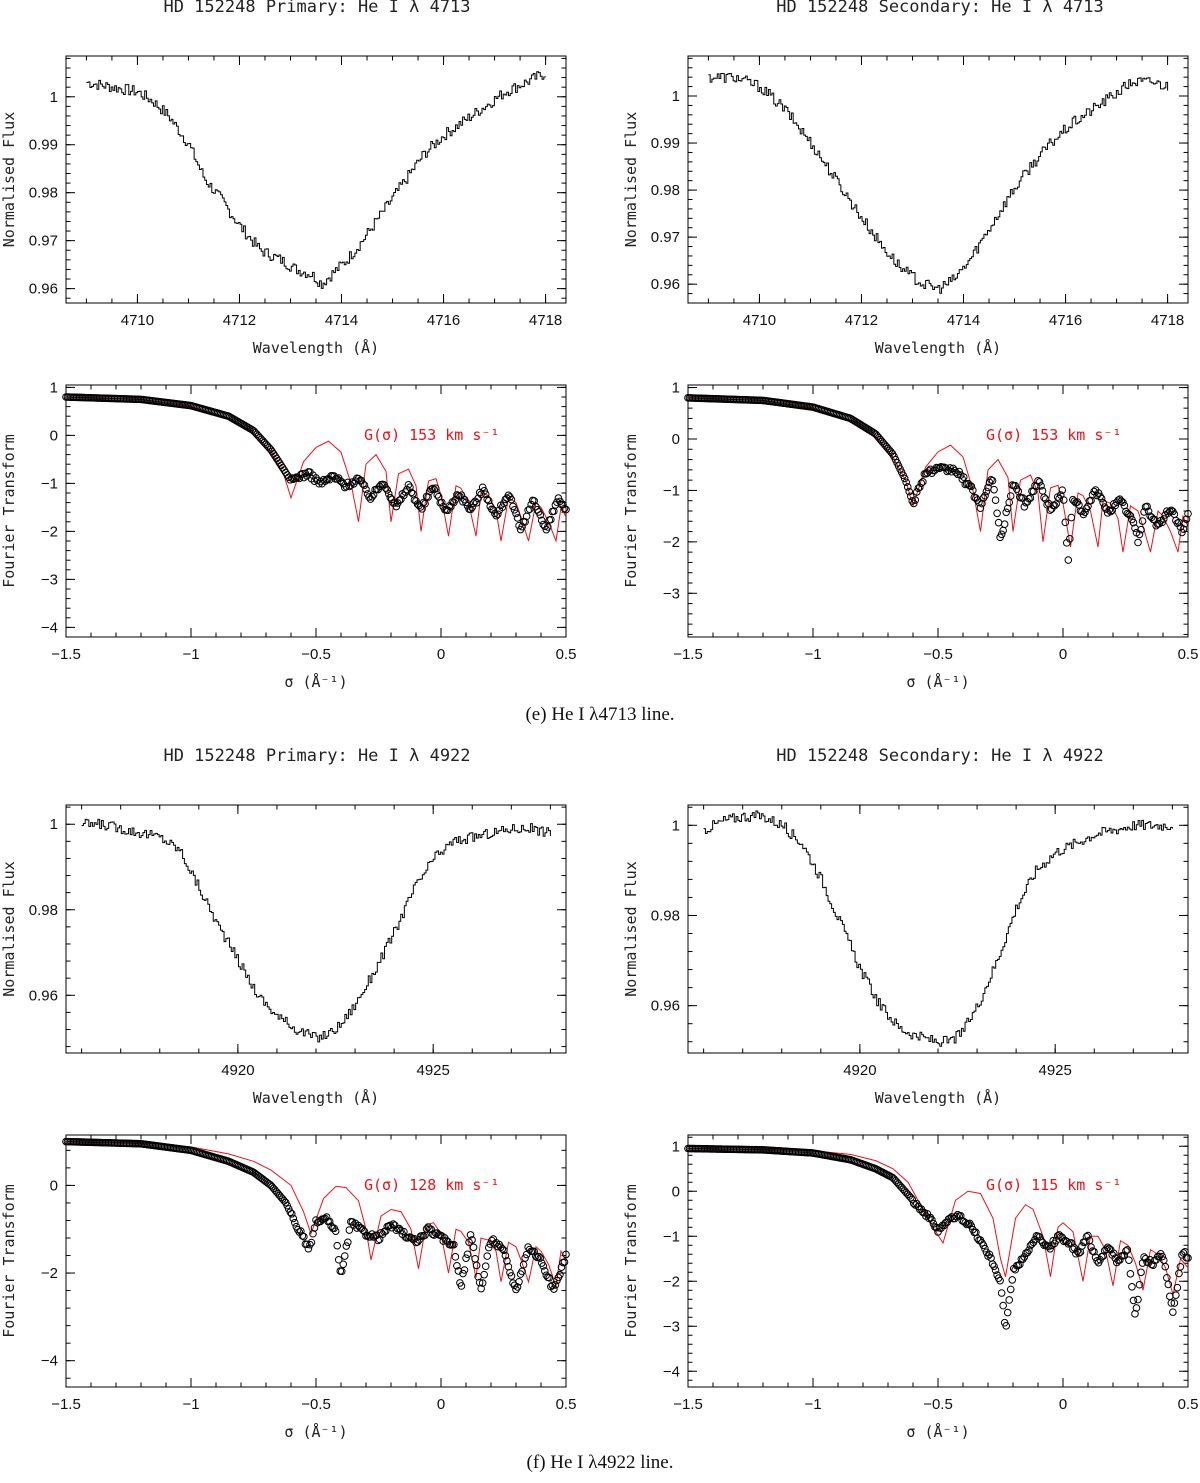  I want to click on caption-f: (f) He I λ4922 line., so click(600, 1462).